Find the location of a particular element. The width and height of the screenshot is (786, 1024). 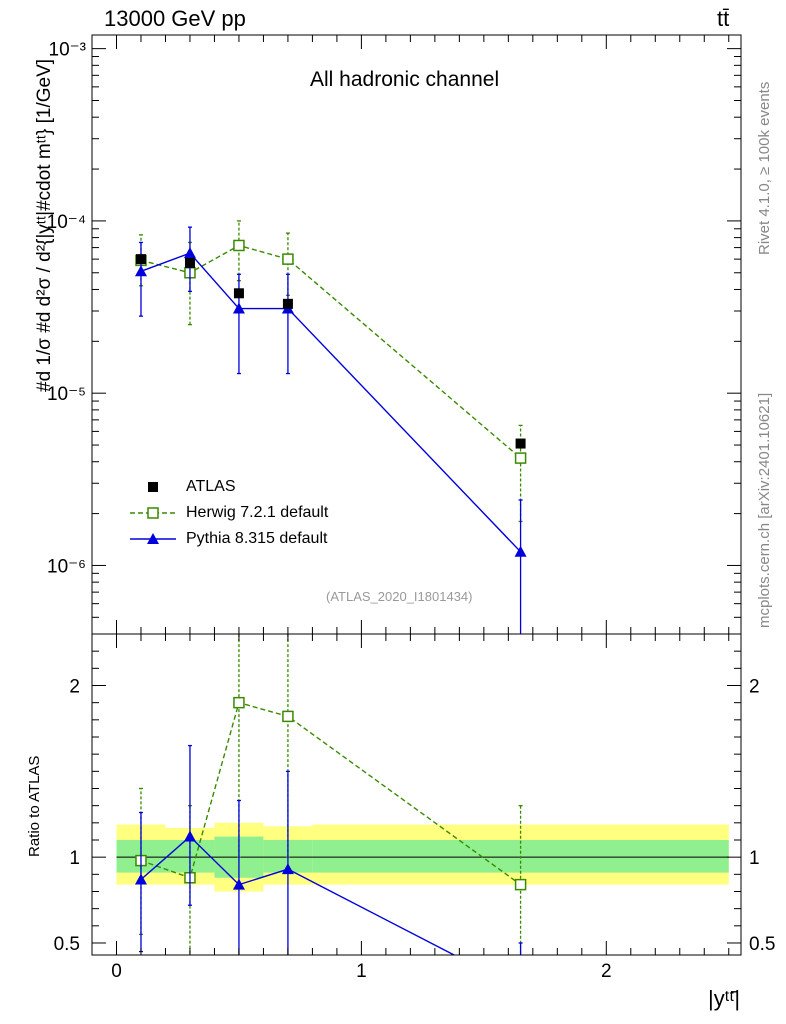

legend is located at coordinates (153, 513).